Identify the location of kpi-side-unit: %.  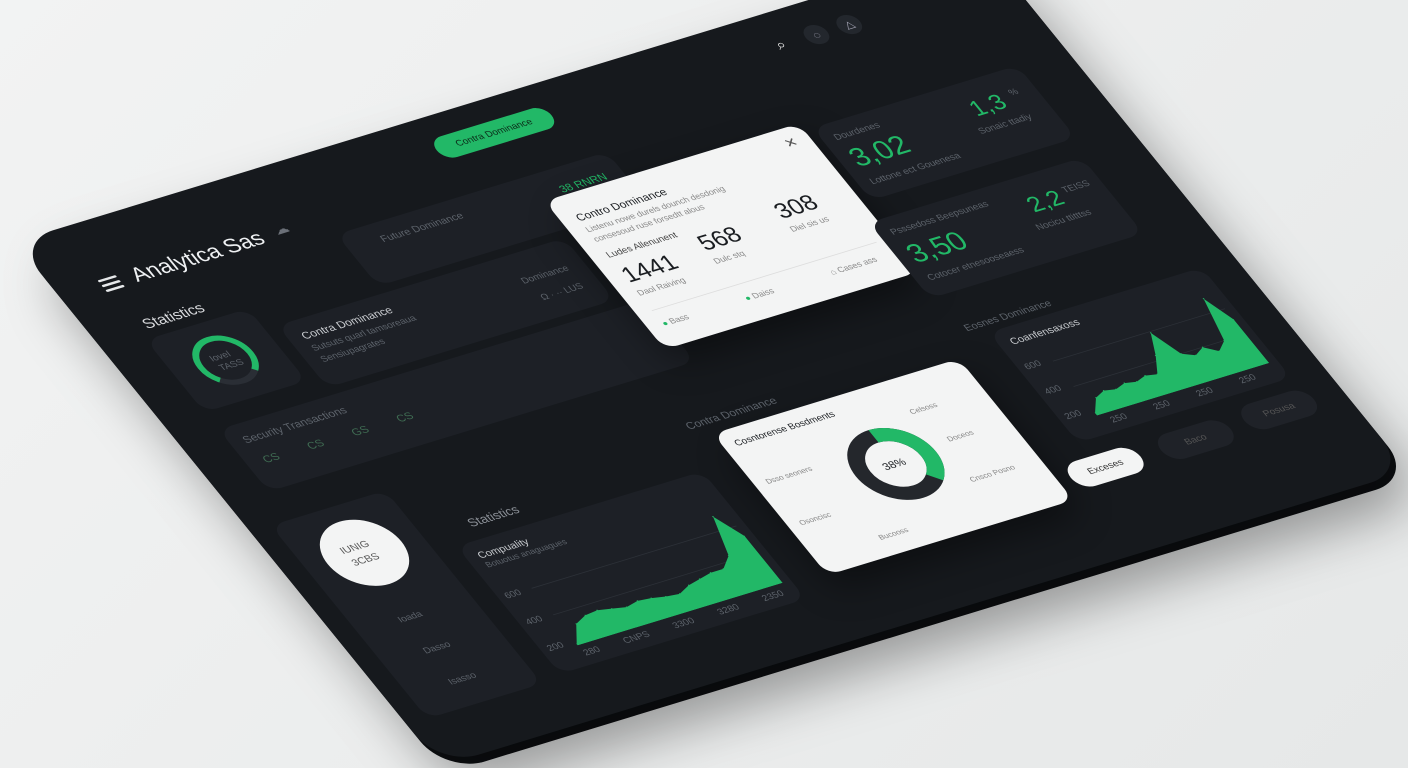
(1013, 92).